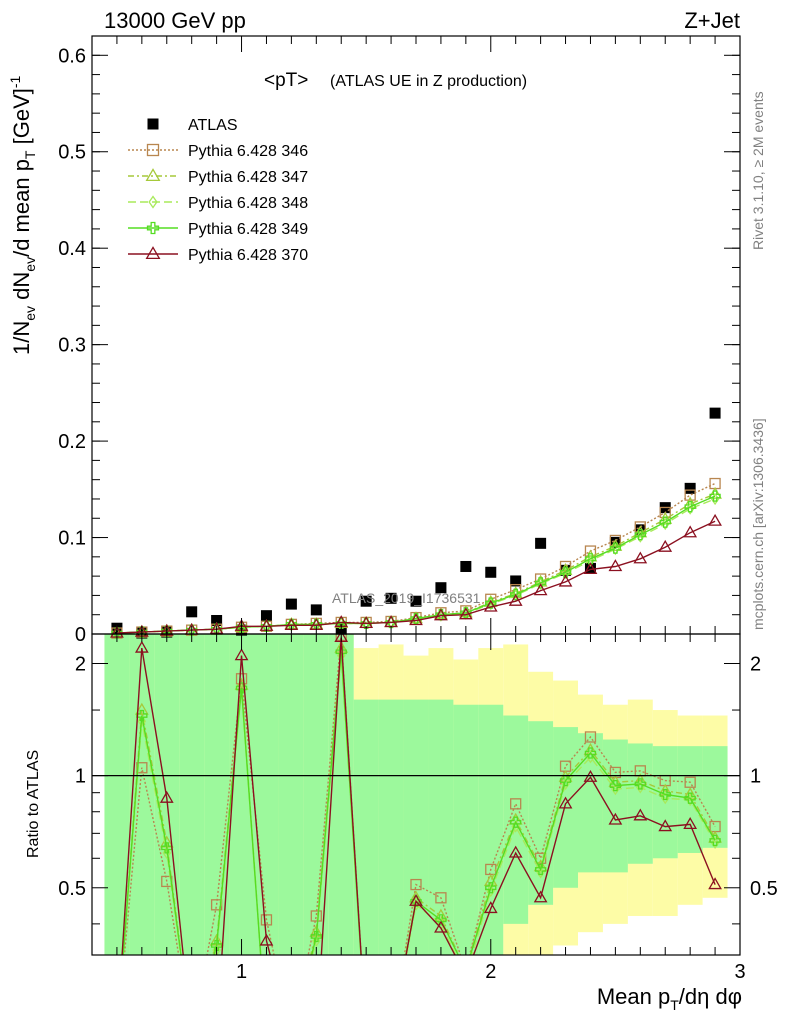 The image size is (786, 1024). I want to click on ratio-y-tick-label-right: 0.5, so click(764, 889).